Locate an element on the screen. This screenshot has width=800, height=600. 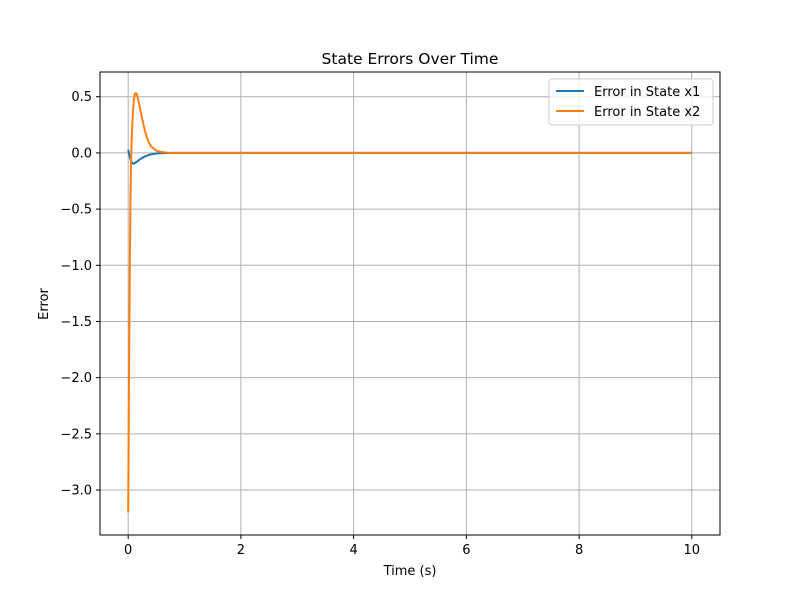
legend-box is located at coordinates (631, 102).